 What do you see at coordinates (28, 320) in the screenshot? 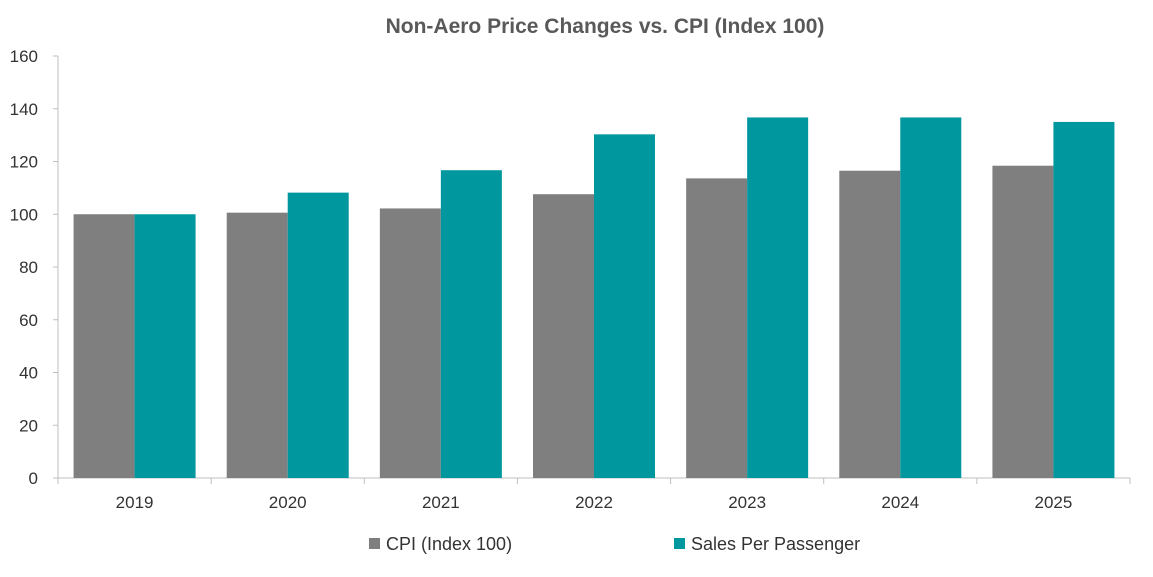
I see `y-tick-label: 60` at bounding box center [28, 320].